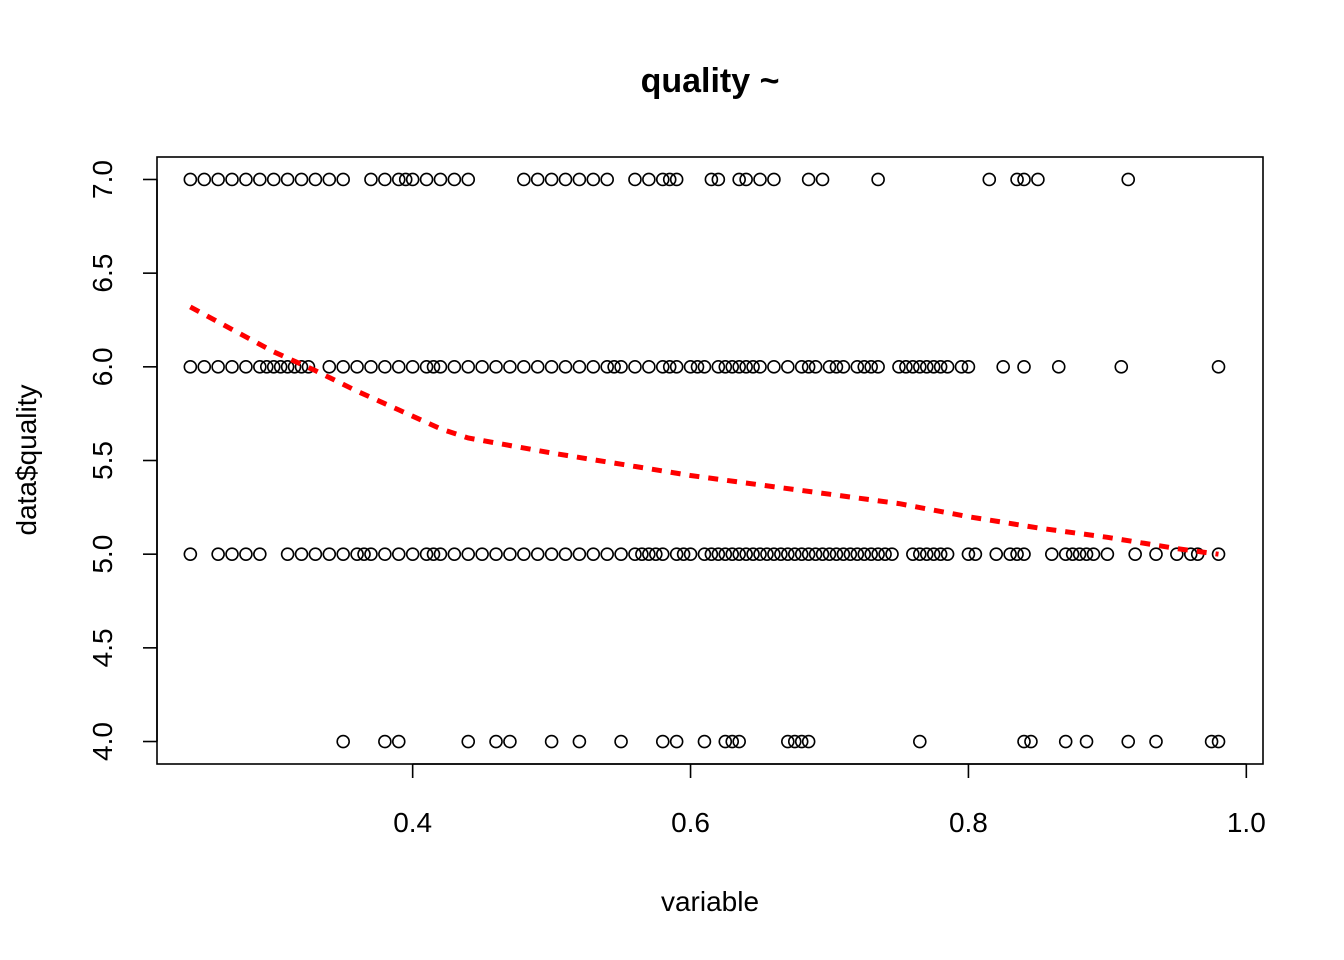 The height and width of the screenshot is (960, 1344). What do you see at coordinates (102, 179) in the screenshot?
I see `y-tick-label: 7.0` at bounding box center [102, 179].